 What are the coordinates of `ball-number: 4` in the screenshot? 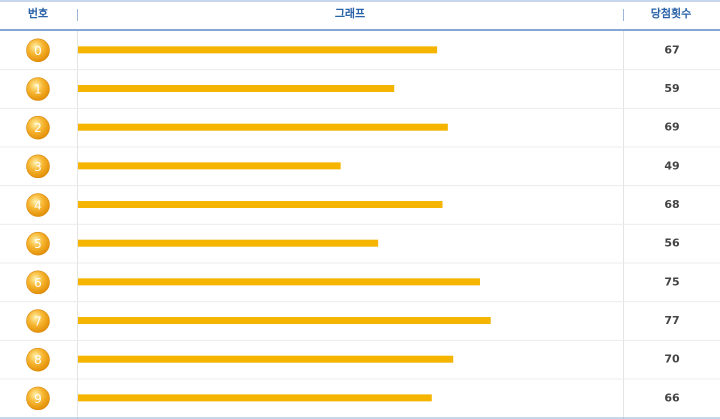 It's located at (38, 206).